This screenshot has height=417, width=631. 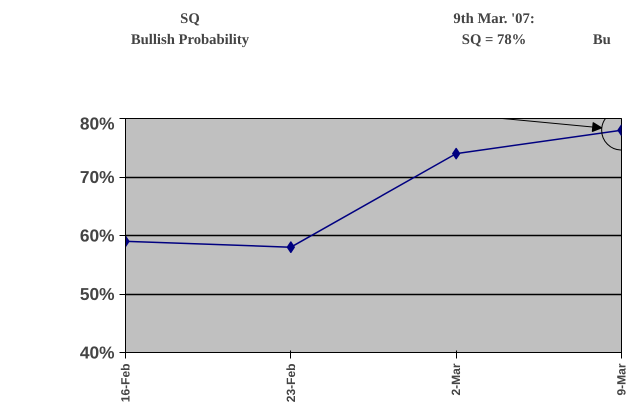 What do you see at coordinates (291, 382) in the screenshot?
I see `x-tick-label: 23-Feb` at bounding box center [291, 382].